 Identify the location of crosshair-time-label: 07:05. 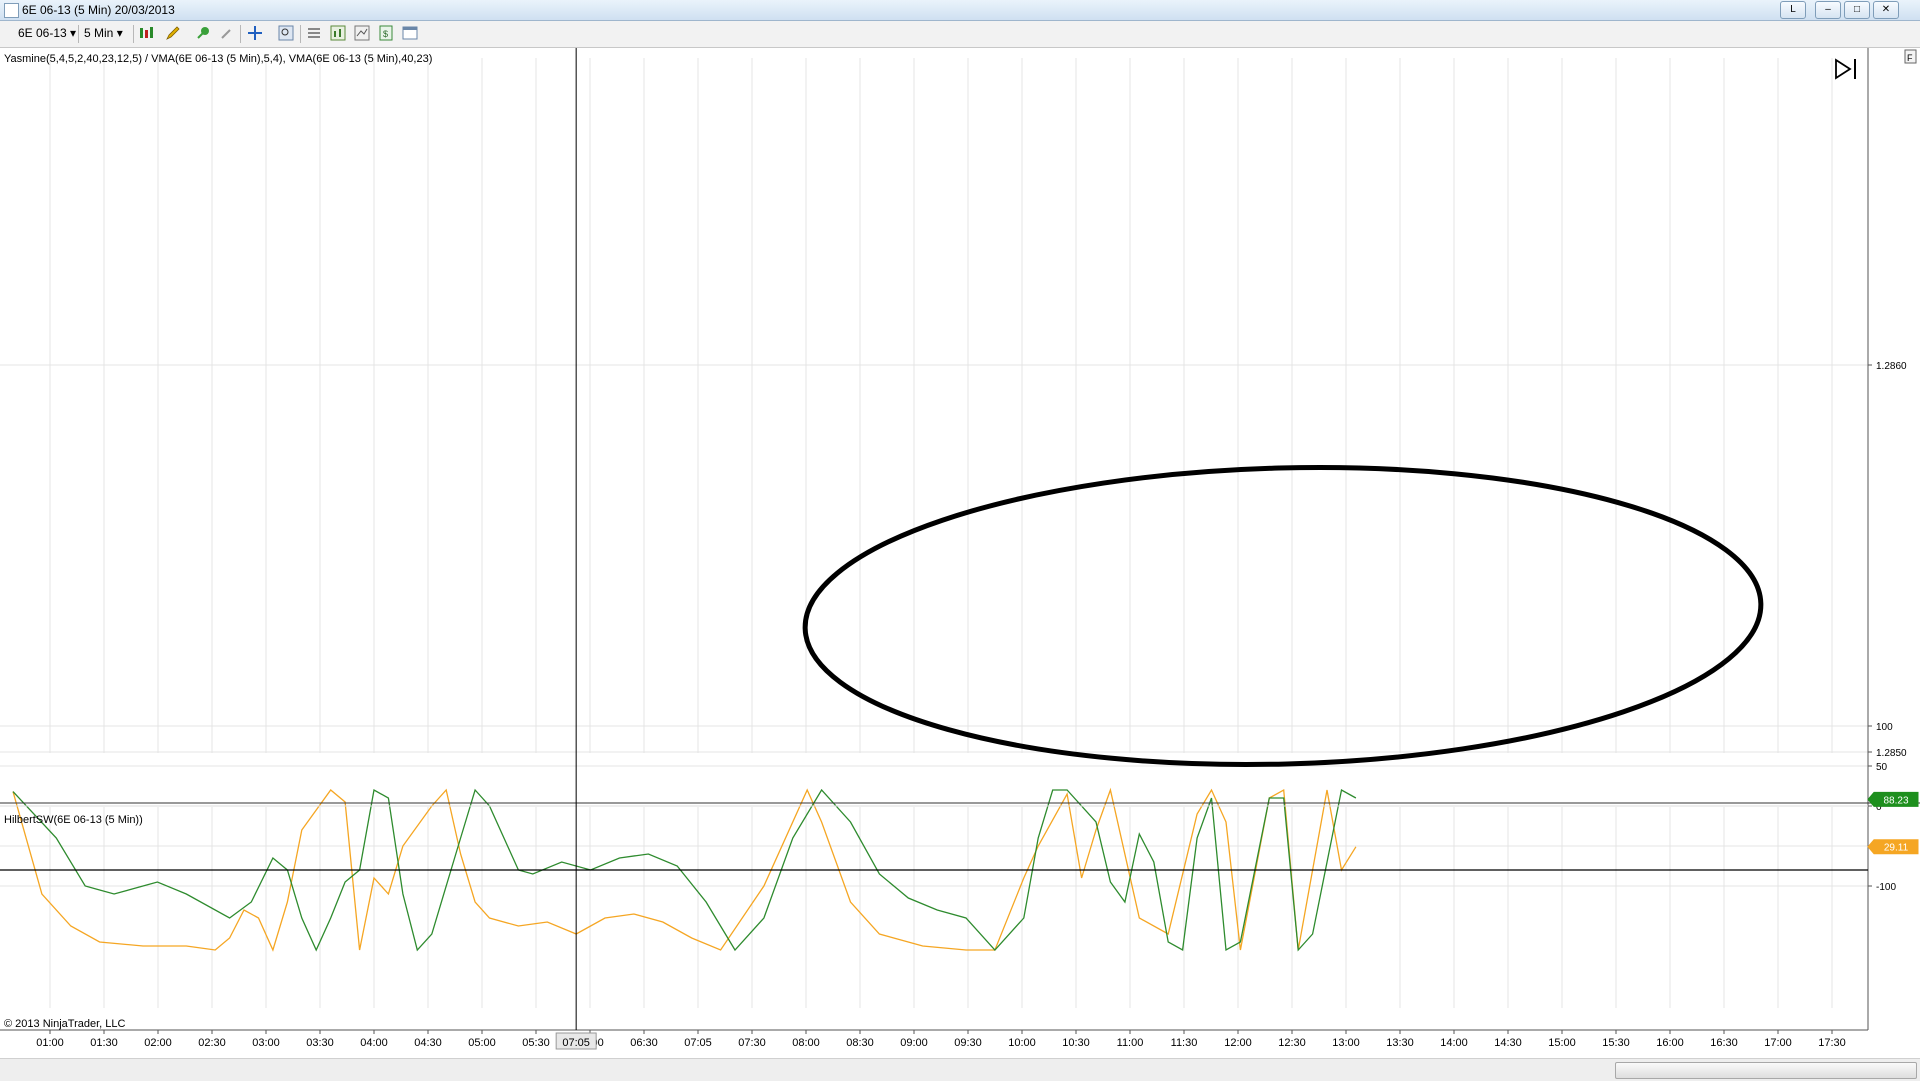
(576, 1043).